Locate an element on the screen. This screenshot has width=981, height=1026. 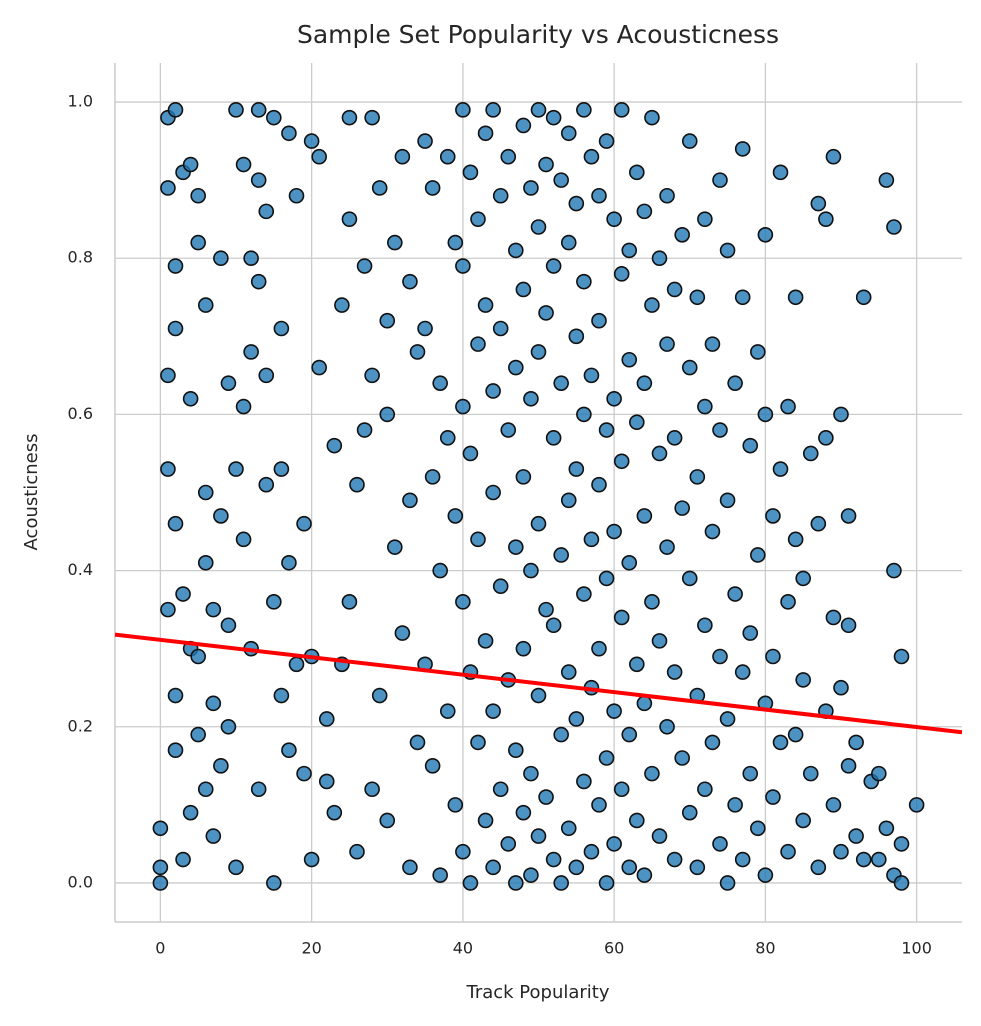
x-tick-label: 100 is located at coordinates (916, 948).